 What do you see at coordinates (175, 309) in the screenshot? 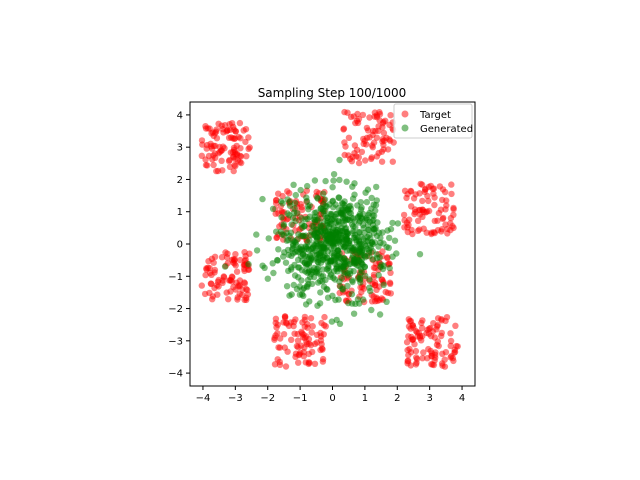
I see `y-tick-label: −2` at bounding box center [175, 309].